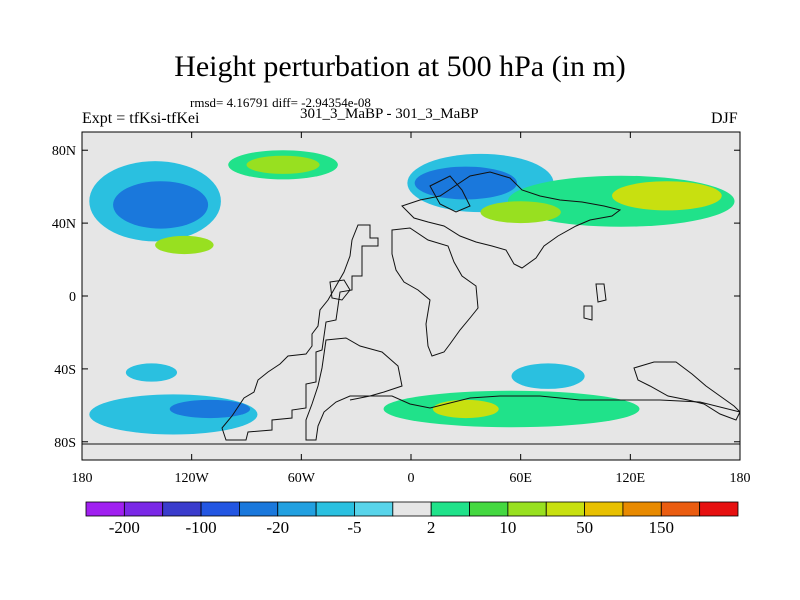 Image resolution: width=800 pixels, height=600 pixels. Describe the element at coordinates (124, 527) in the screenshot. I see `colorbar-label: -200` at that location.